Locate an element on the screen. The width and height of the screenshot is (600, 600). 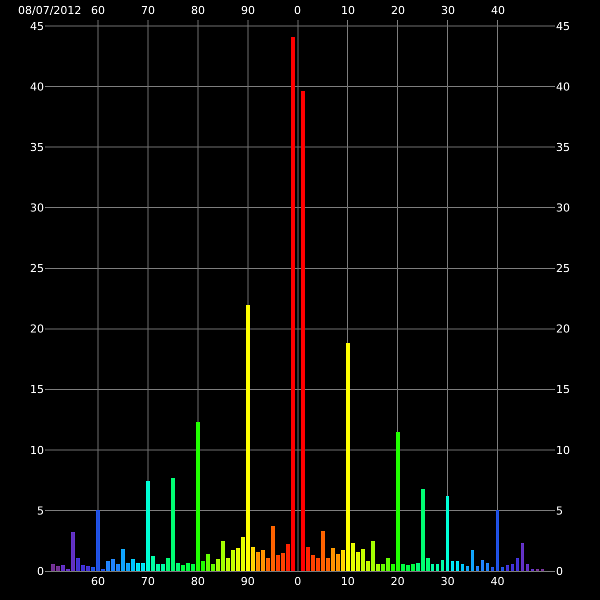
y-tick-label: 20 is located at coordinates (37, 329).